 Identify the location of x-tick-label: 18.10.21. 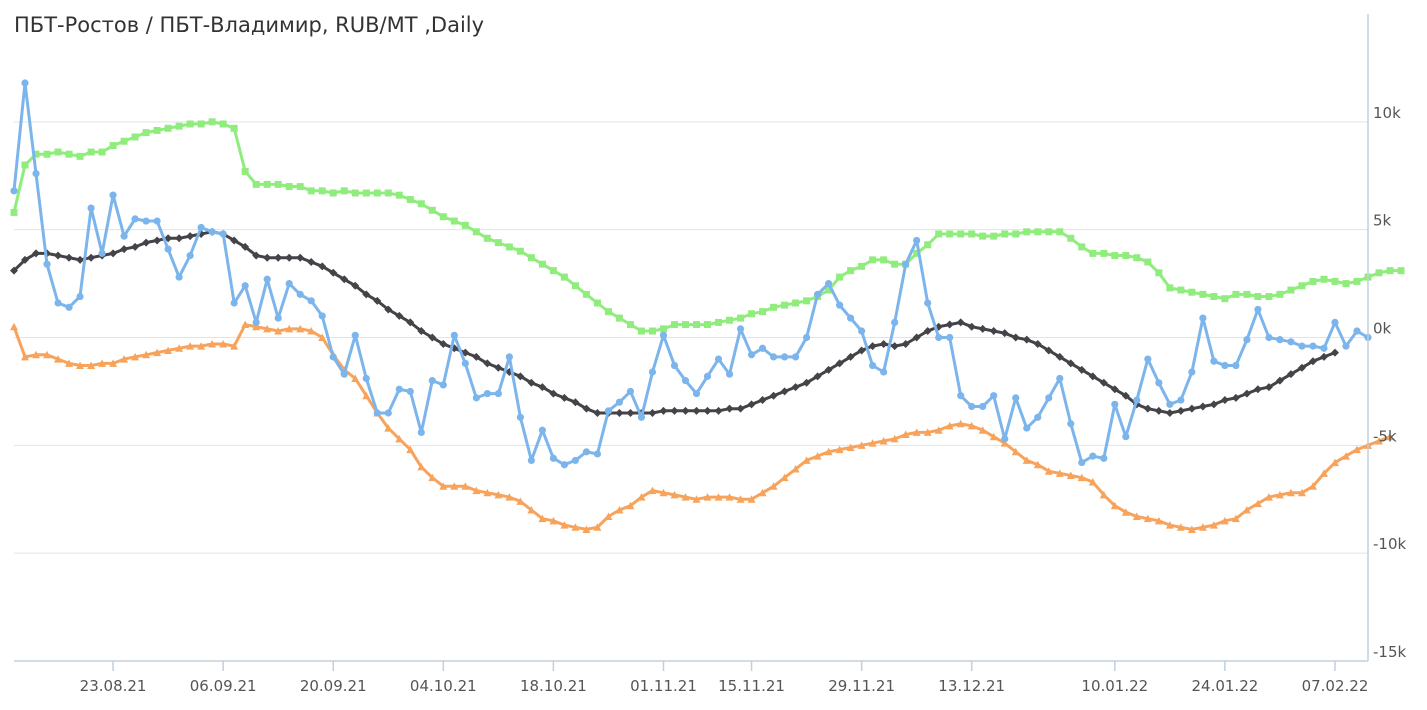
(553, 686).